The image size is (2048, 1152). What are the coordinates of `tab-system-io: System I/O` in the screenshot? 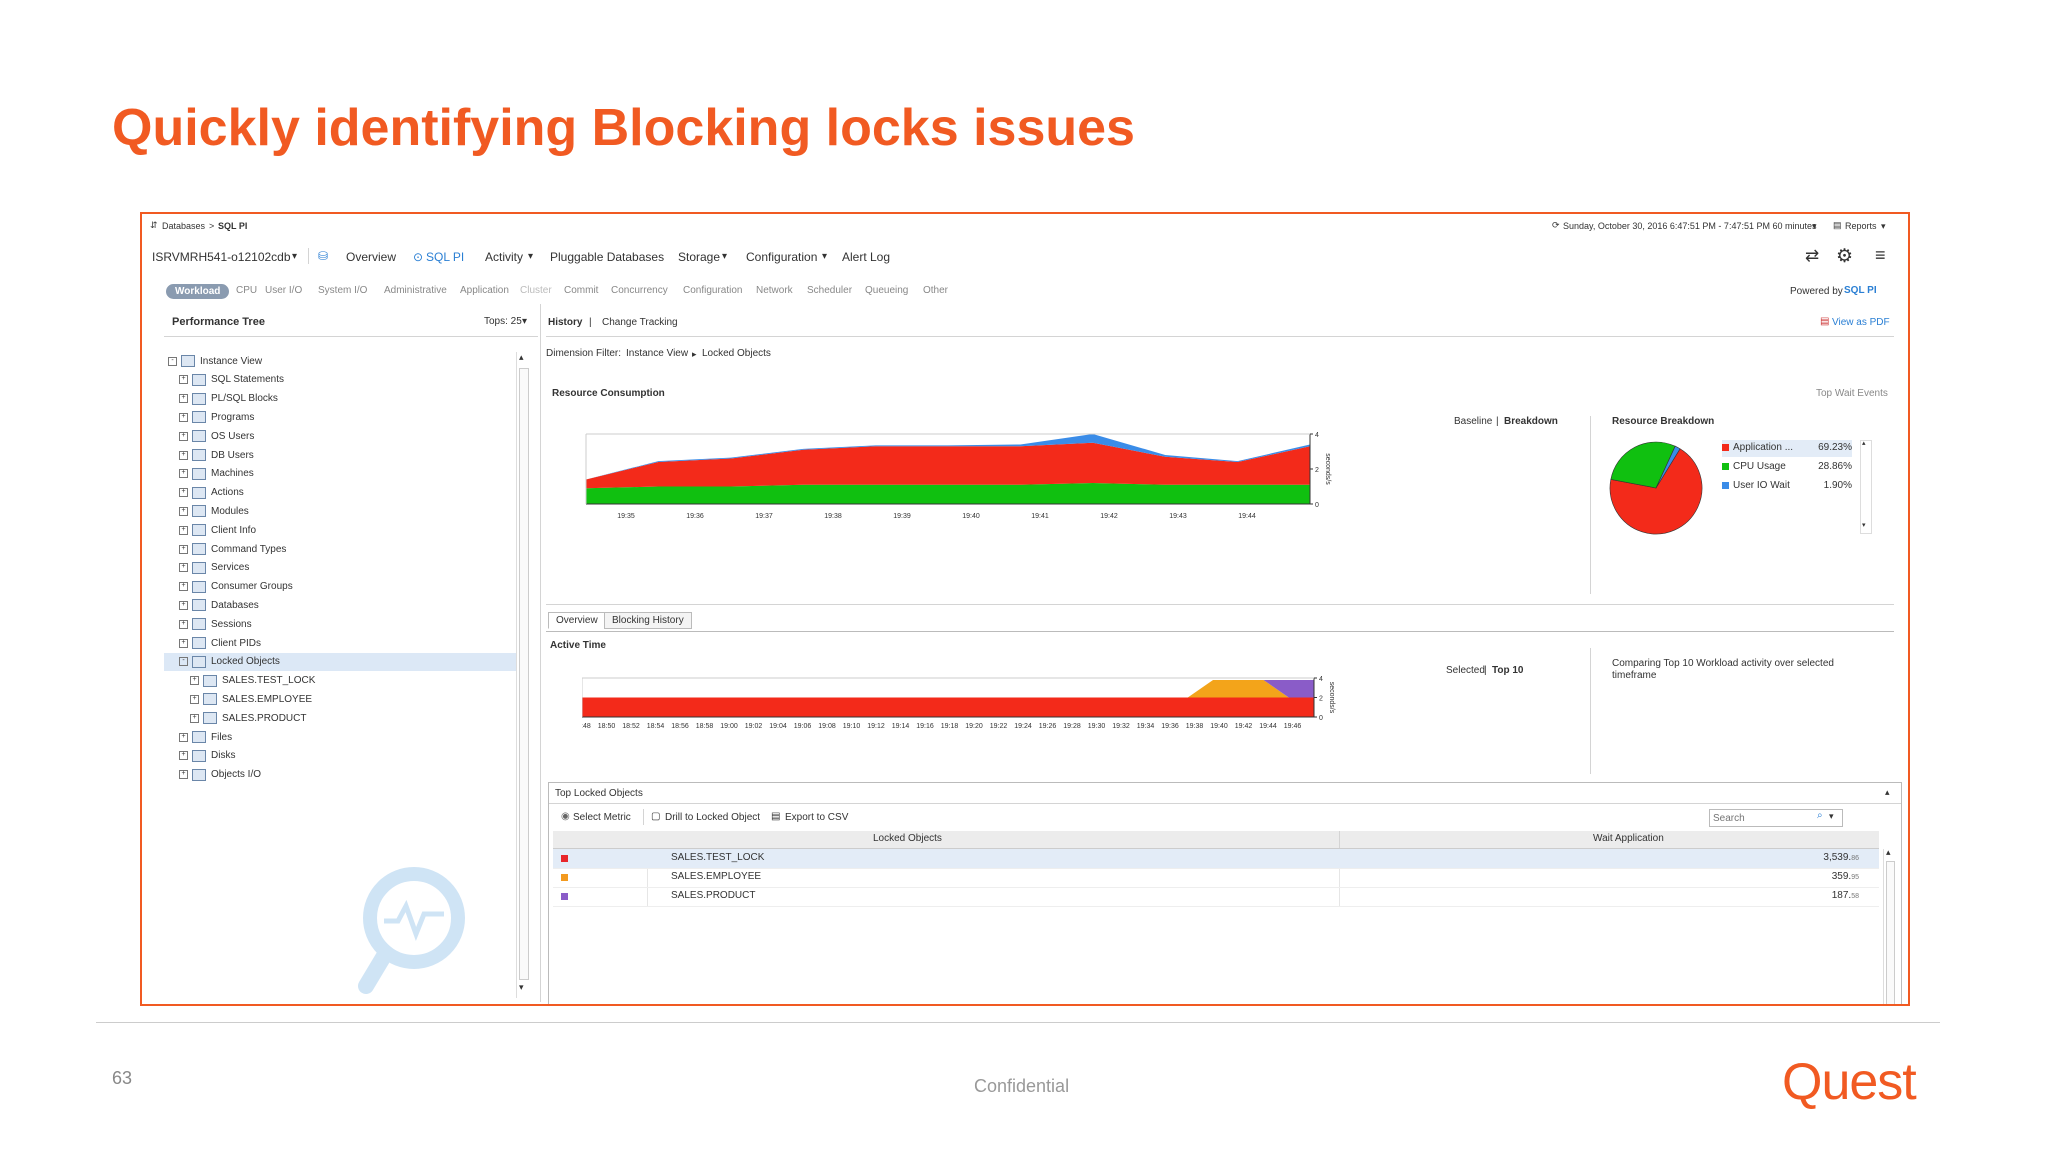 It's located at (343, 290).